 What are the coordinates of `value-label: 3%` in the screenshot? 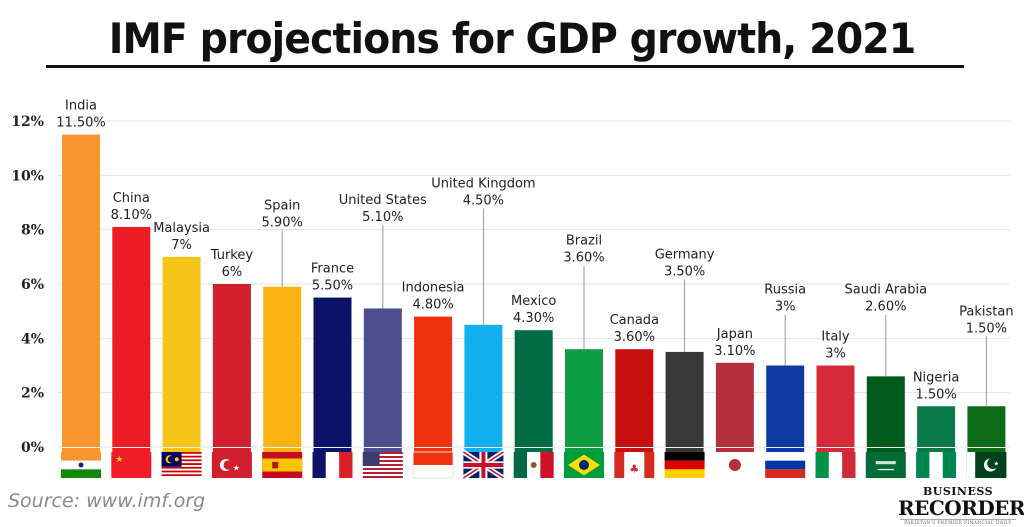 It's located at (785, 307).